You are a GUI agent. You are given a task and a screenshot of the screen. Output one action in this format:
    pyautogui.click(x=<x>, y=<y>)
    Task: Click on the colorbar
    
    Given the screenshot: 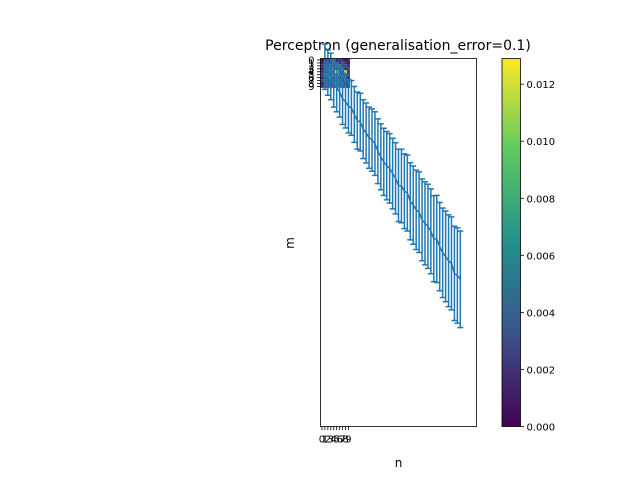 What is the action you would take?
    pyautogui.click(x=511, y=242)
    